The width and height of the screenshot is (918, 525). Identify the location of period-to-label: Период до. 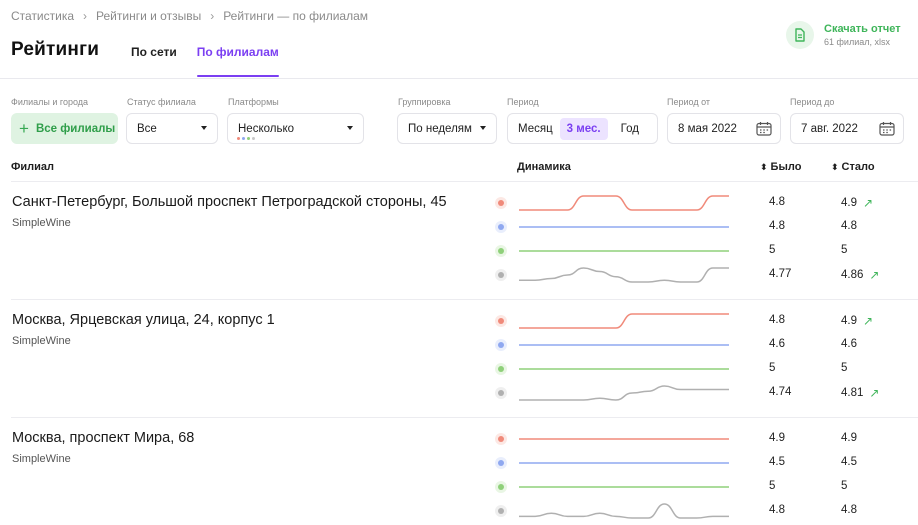
(812, 102).